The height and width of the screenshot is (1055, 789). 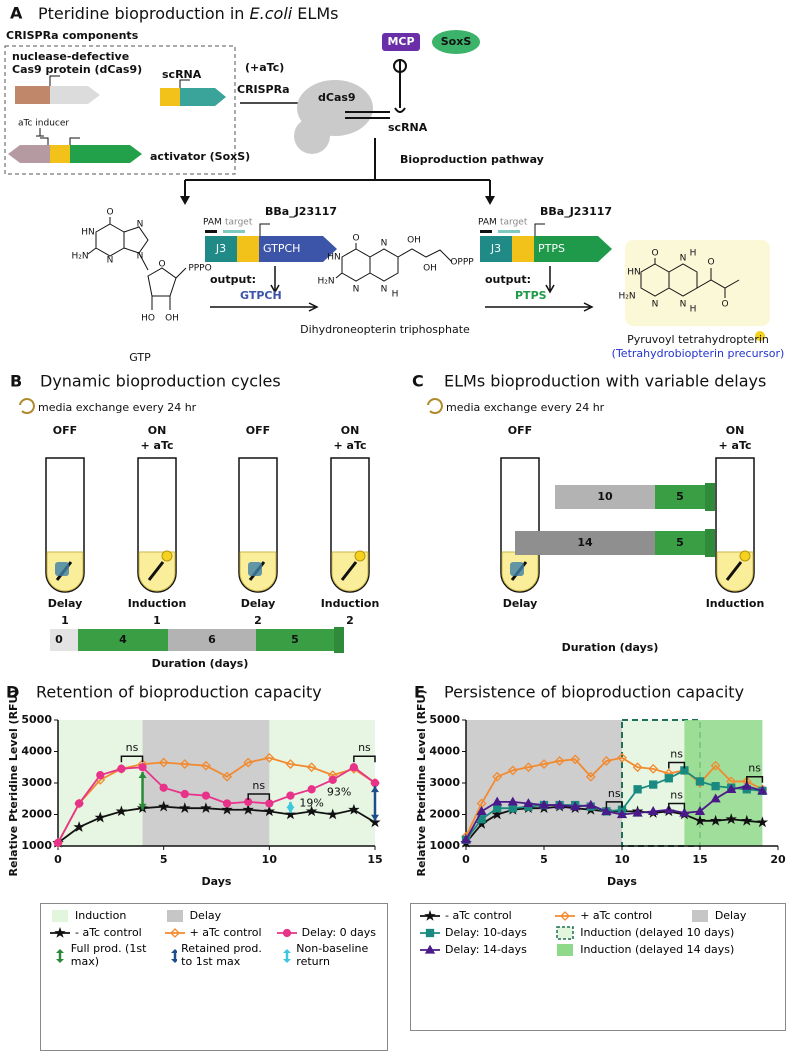 I want to click on molecule-note: (Tetrahydrobiopterin precursor), so click(x=698, y=353).